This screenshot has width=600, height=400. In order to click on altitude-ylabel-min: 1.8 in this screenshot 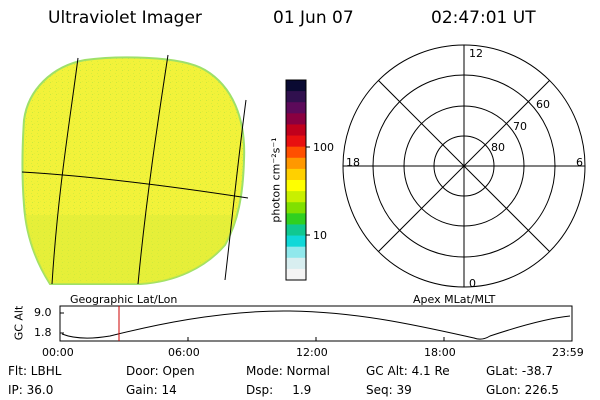, I will do `click(43, 332)`.